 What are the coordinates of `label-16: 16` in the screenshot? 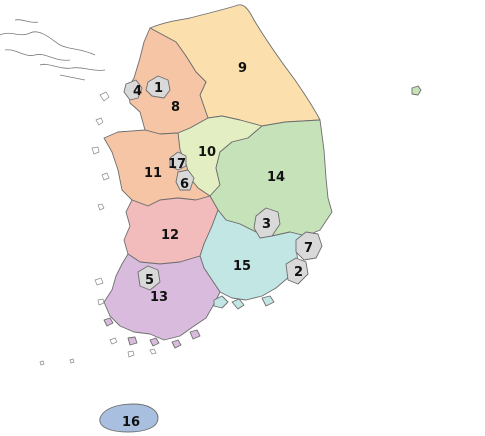 It's located at (131, 422).